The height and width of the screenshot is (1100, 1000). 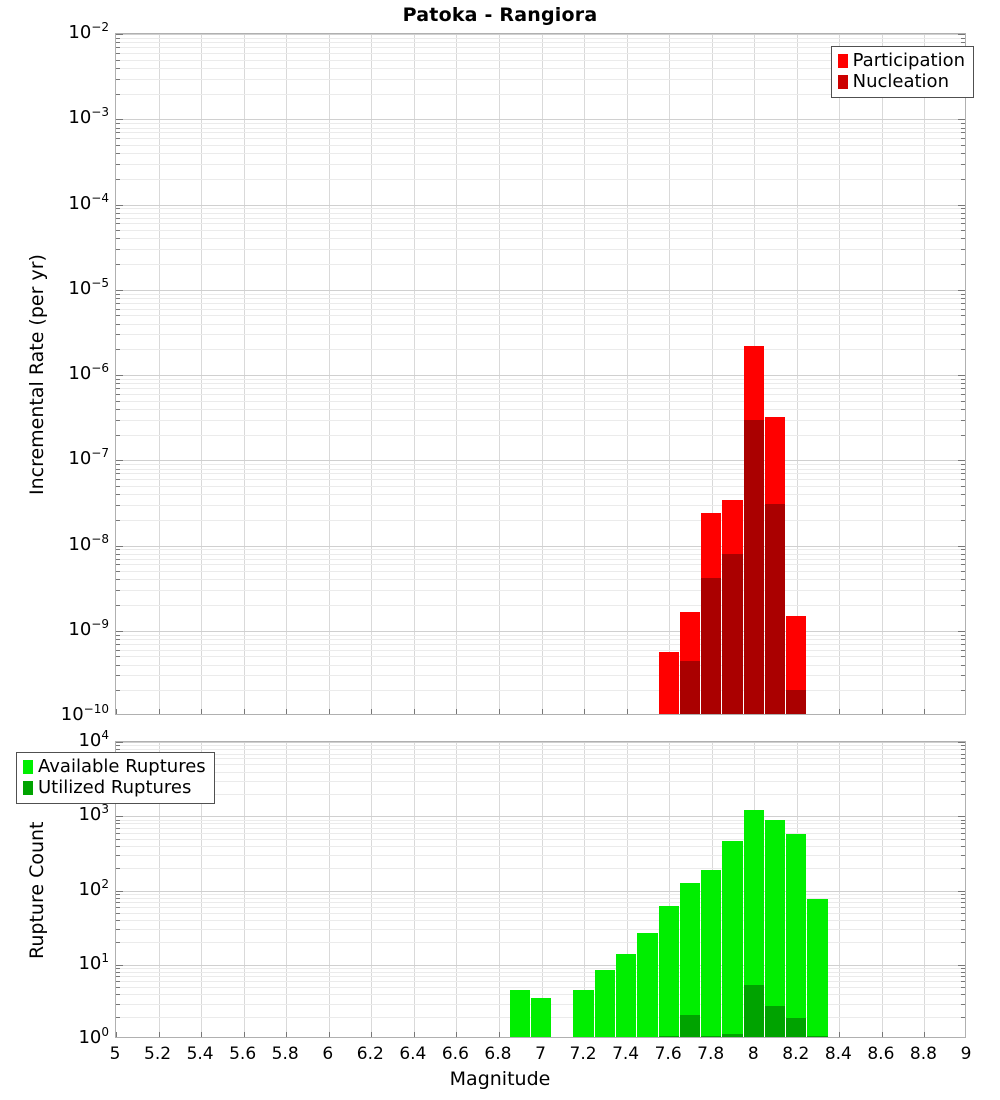 I want to click on chart-title: Patoka - Rangiora, so click(x=500, y=15).